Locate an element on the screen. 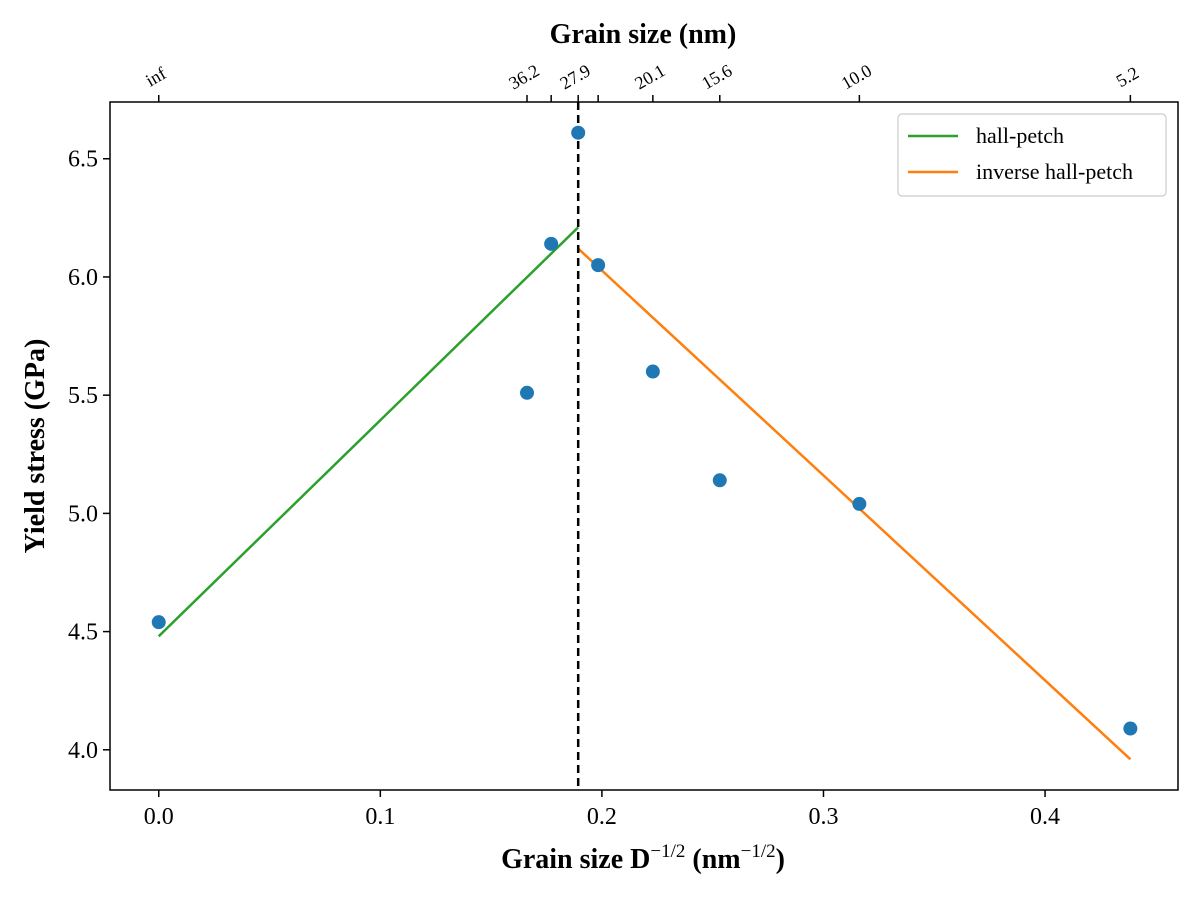 This screenshot has width=1200, height=900. top-axis-title: Grain size (nm) is located at coordinates (643, 34).